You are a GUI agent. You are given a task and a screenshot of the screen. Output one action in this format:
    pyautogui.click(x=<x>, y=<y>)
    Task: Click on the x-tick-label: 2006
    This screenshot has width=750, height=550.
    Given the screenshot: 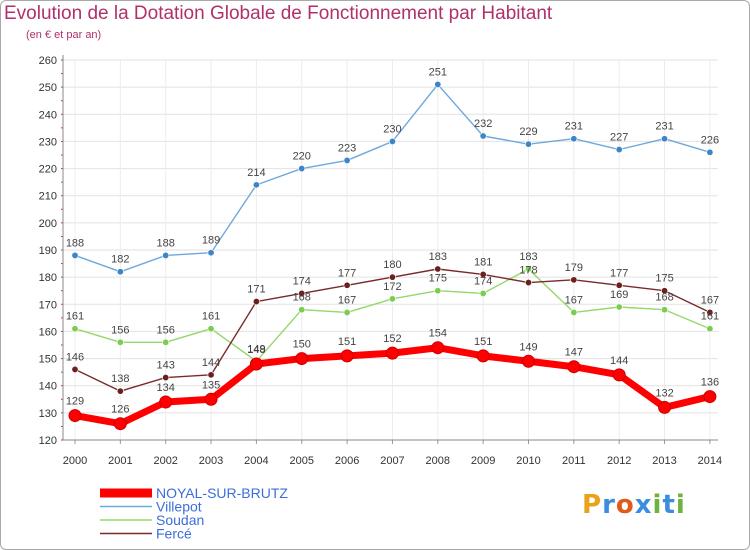 What is the action you would take?
    pyautogui.click(x=347, y=461)
    